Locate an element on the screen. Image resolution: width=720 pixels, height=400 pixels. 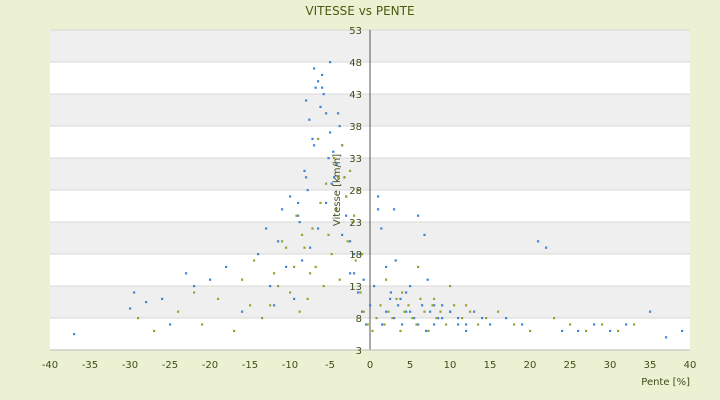
x-tick-label: 25 is located at coordinates (570, 365).